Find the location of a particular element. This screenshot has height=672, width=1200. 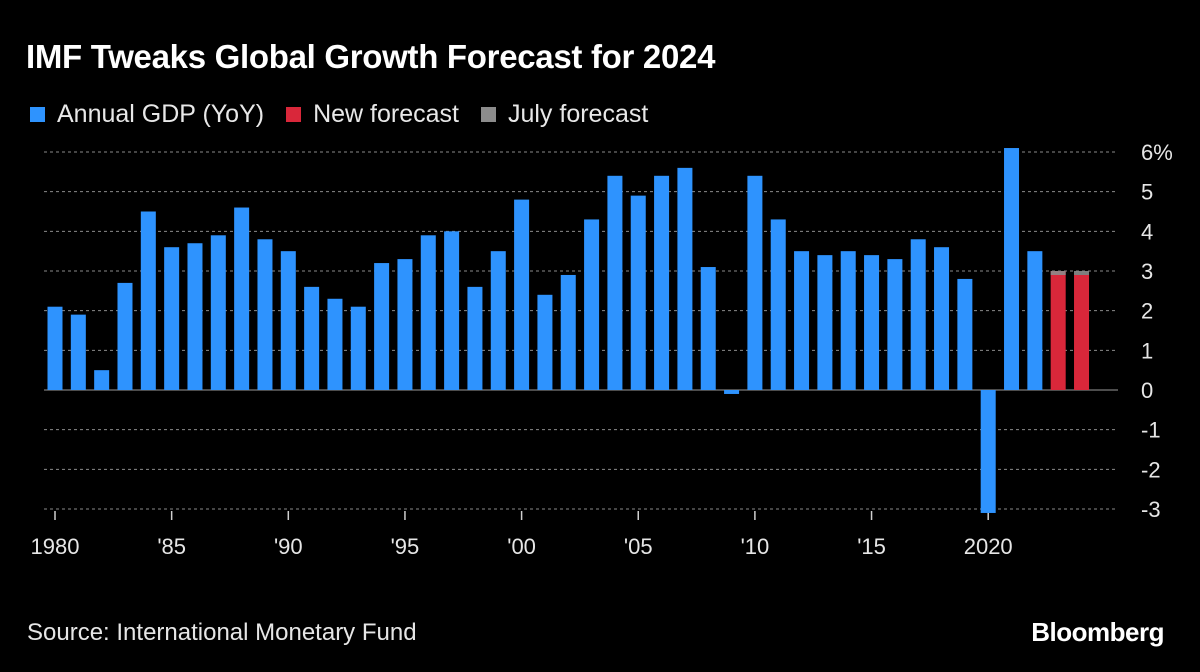

y-tick-label: 2 is located at coordinates (1147, 311).